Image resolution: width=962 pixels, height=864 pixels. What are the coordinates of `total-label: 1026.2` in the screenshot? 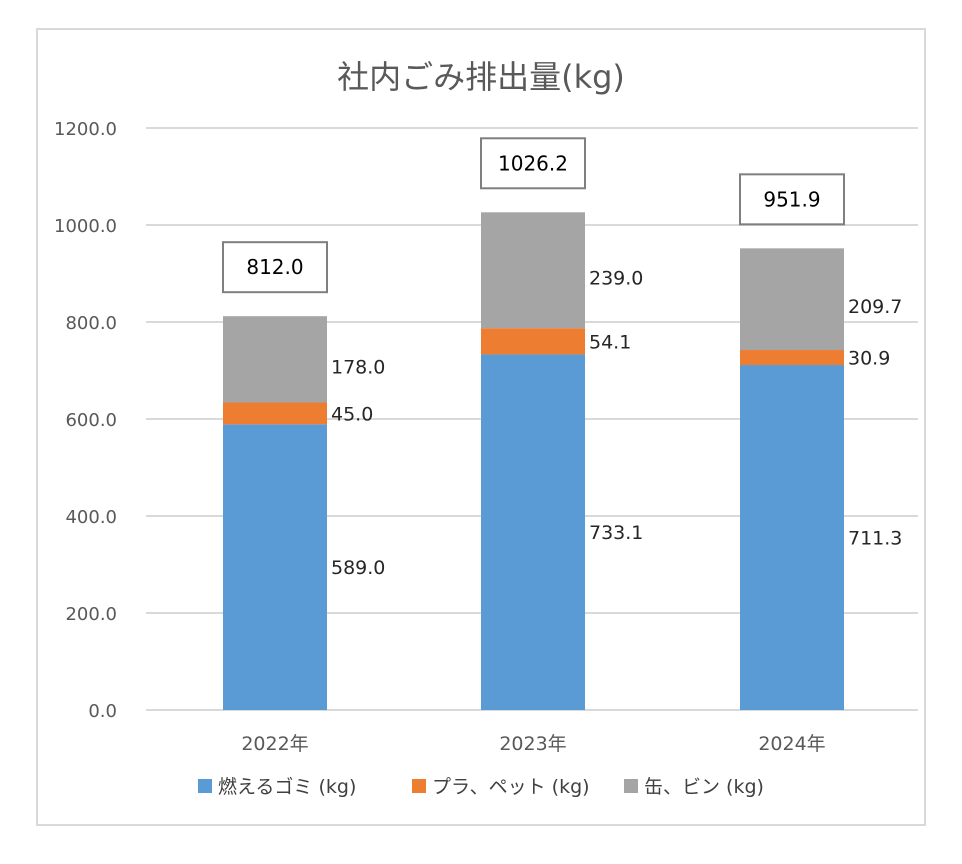 It's located at (533, 163).